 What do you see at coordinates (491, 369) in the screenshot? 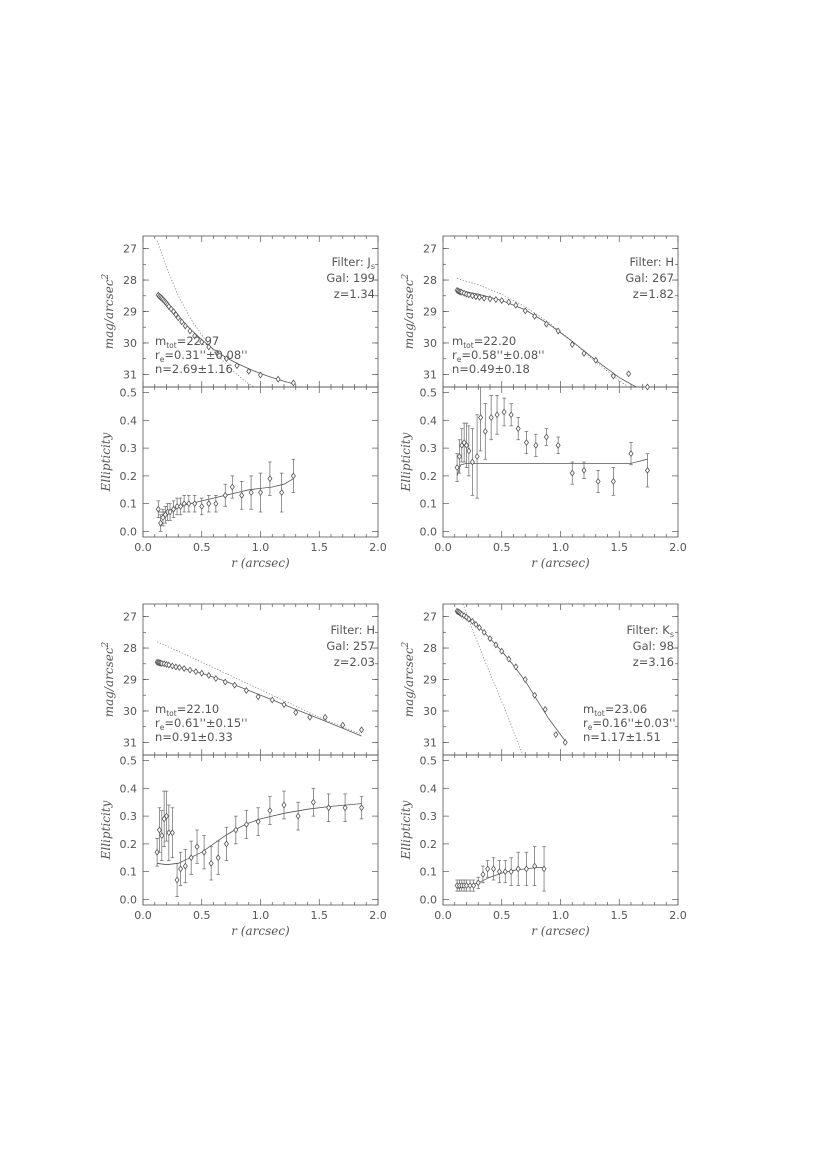
I see `sersic-n-label: n=0.49±0.18` at bounding box center [491, 369].